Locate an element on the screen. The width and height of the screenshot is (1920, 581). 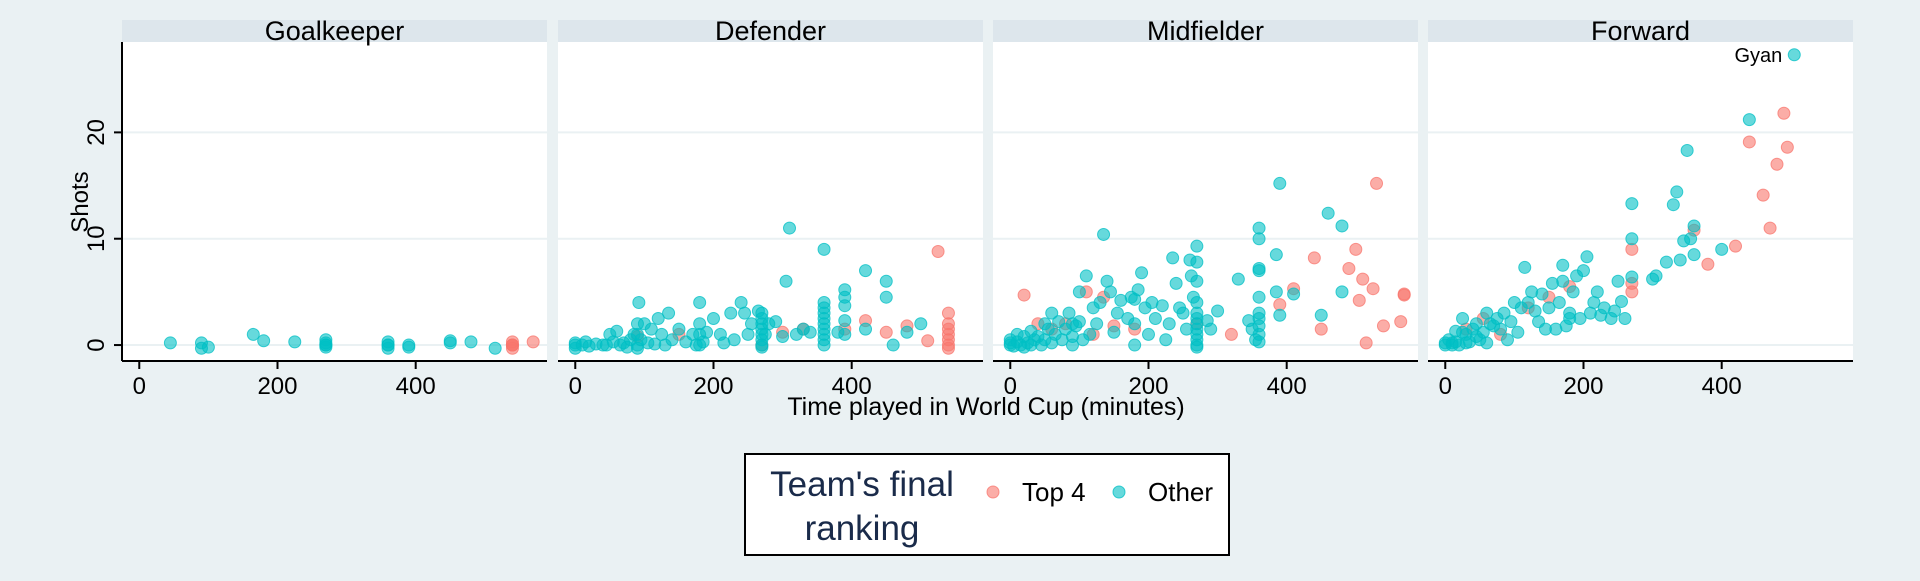
y-axis-title: Shots is located at coordinates (80, 201).